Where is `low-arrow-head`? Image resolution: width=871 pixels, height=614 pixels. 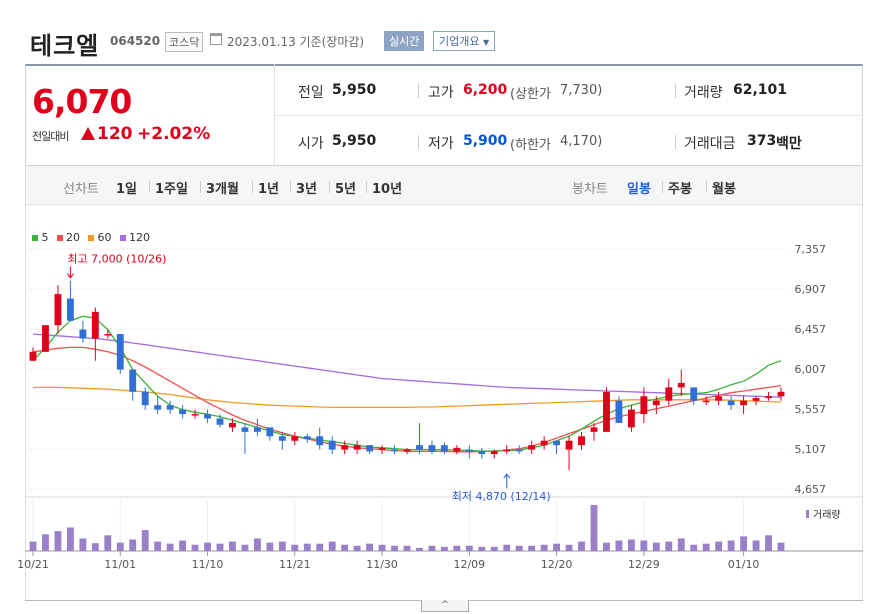 low-arrow-head is located at coordinates (507, 476).